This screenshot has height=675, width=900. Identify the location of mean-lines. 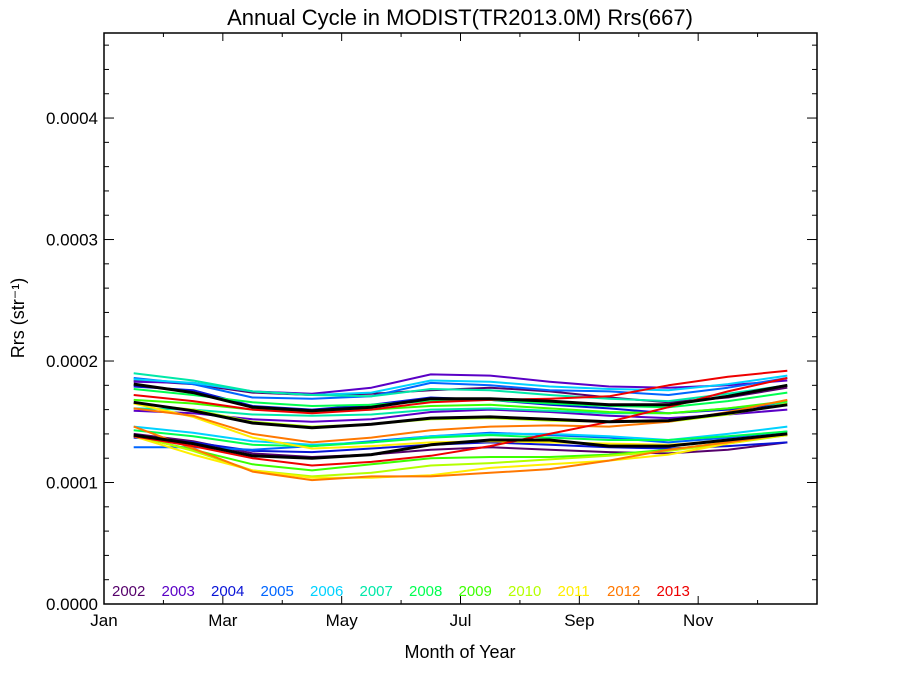
(460, 421).